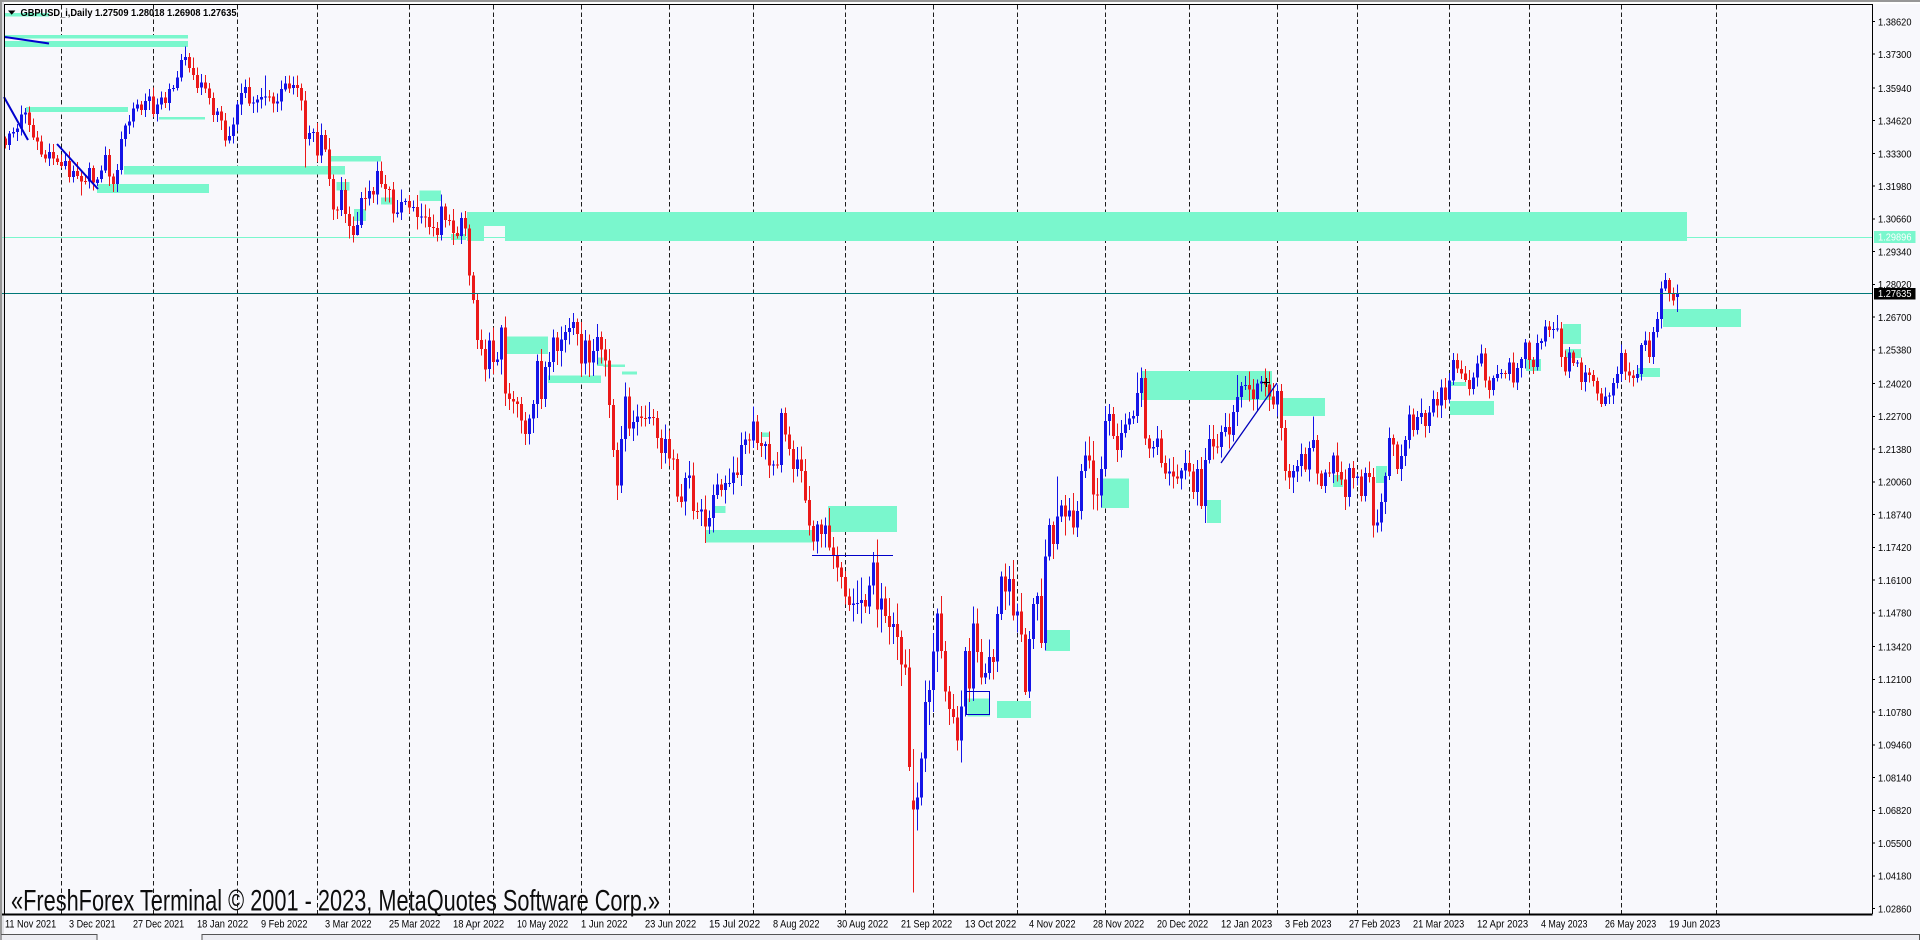 Image resolution: width=1920 pixels, height=940 pixels. What do you see at coordinates (1895, 154) in the screenshot?
I see `svg-text: 1.33300` at bounding box center [1895, 154].